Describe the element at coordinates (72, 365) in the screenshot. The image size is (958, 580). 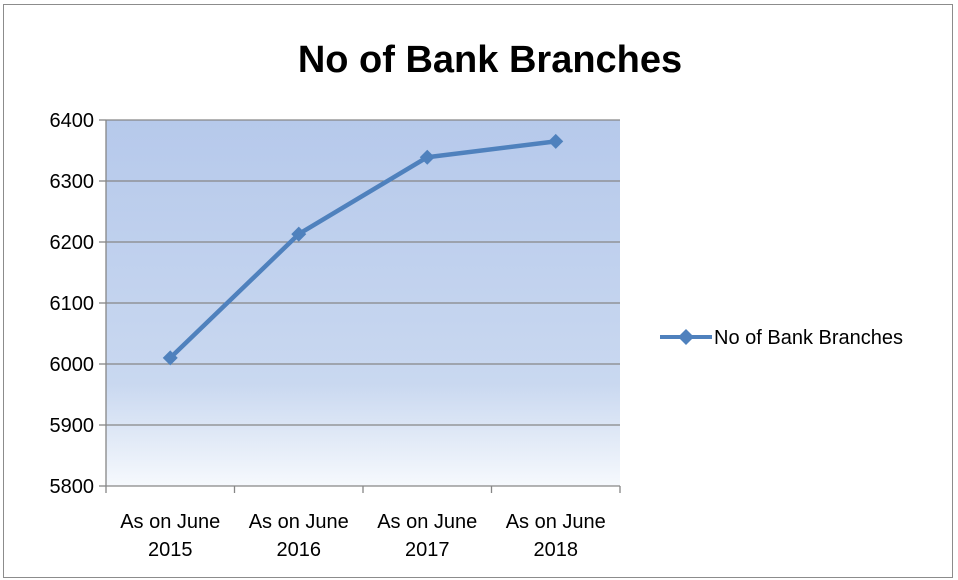
I see `y-tick-label: 6000` at that location.